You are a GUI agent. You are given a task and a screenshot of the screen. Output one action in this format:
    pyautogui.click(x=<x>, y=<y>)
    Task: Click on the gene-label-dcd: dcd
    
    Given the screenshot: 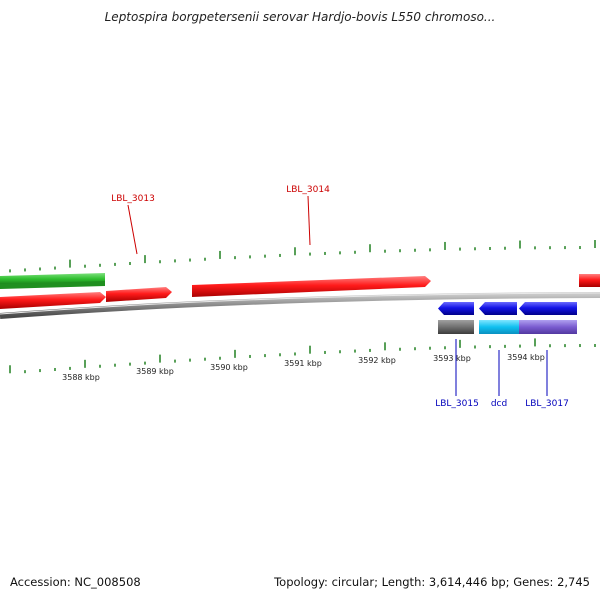 What is the action you would take?
    pyautogui.click(x=499, y=404)
    